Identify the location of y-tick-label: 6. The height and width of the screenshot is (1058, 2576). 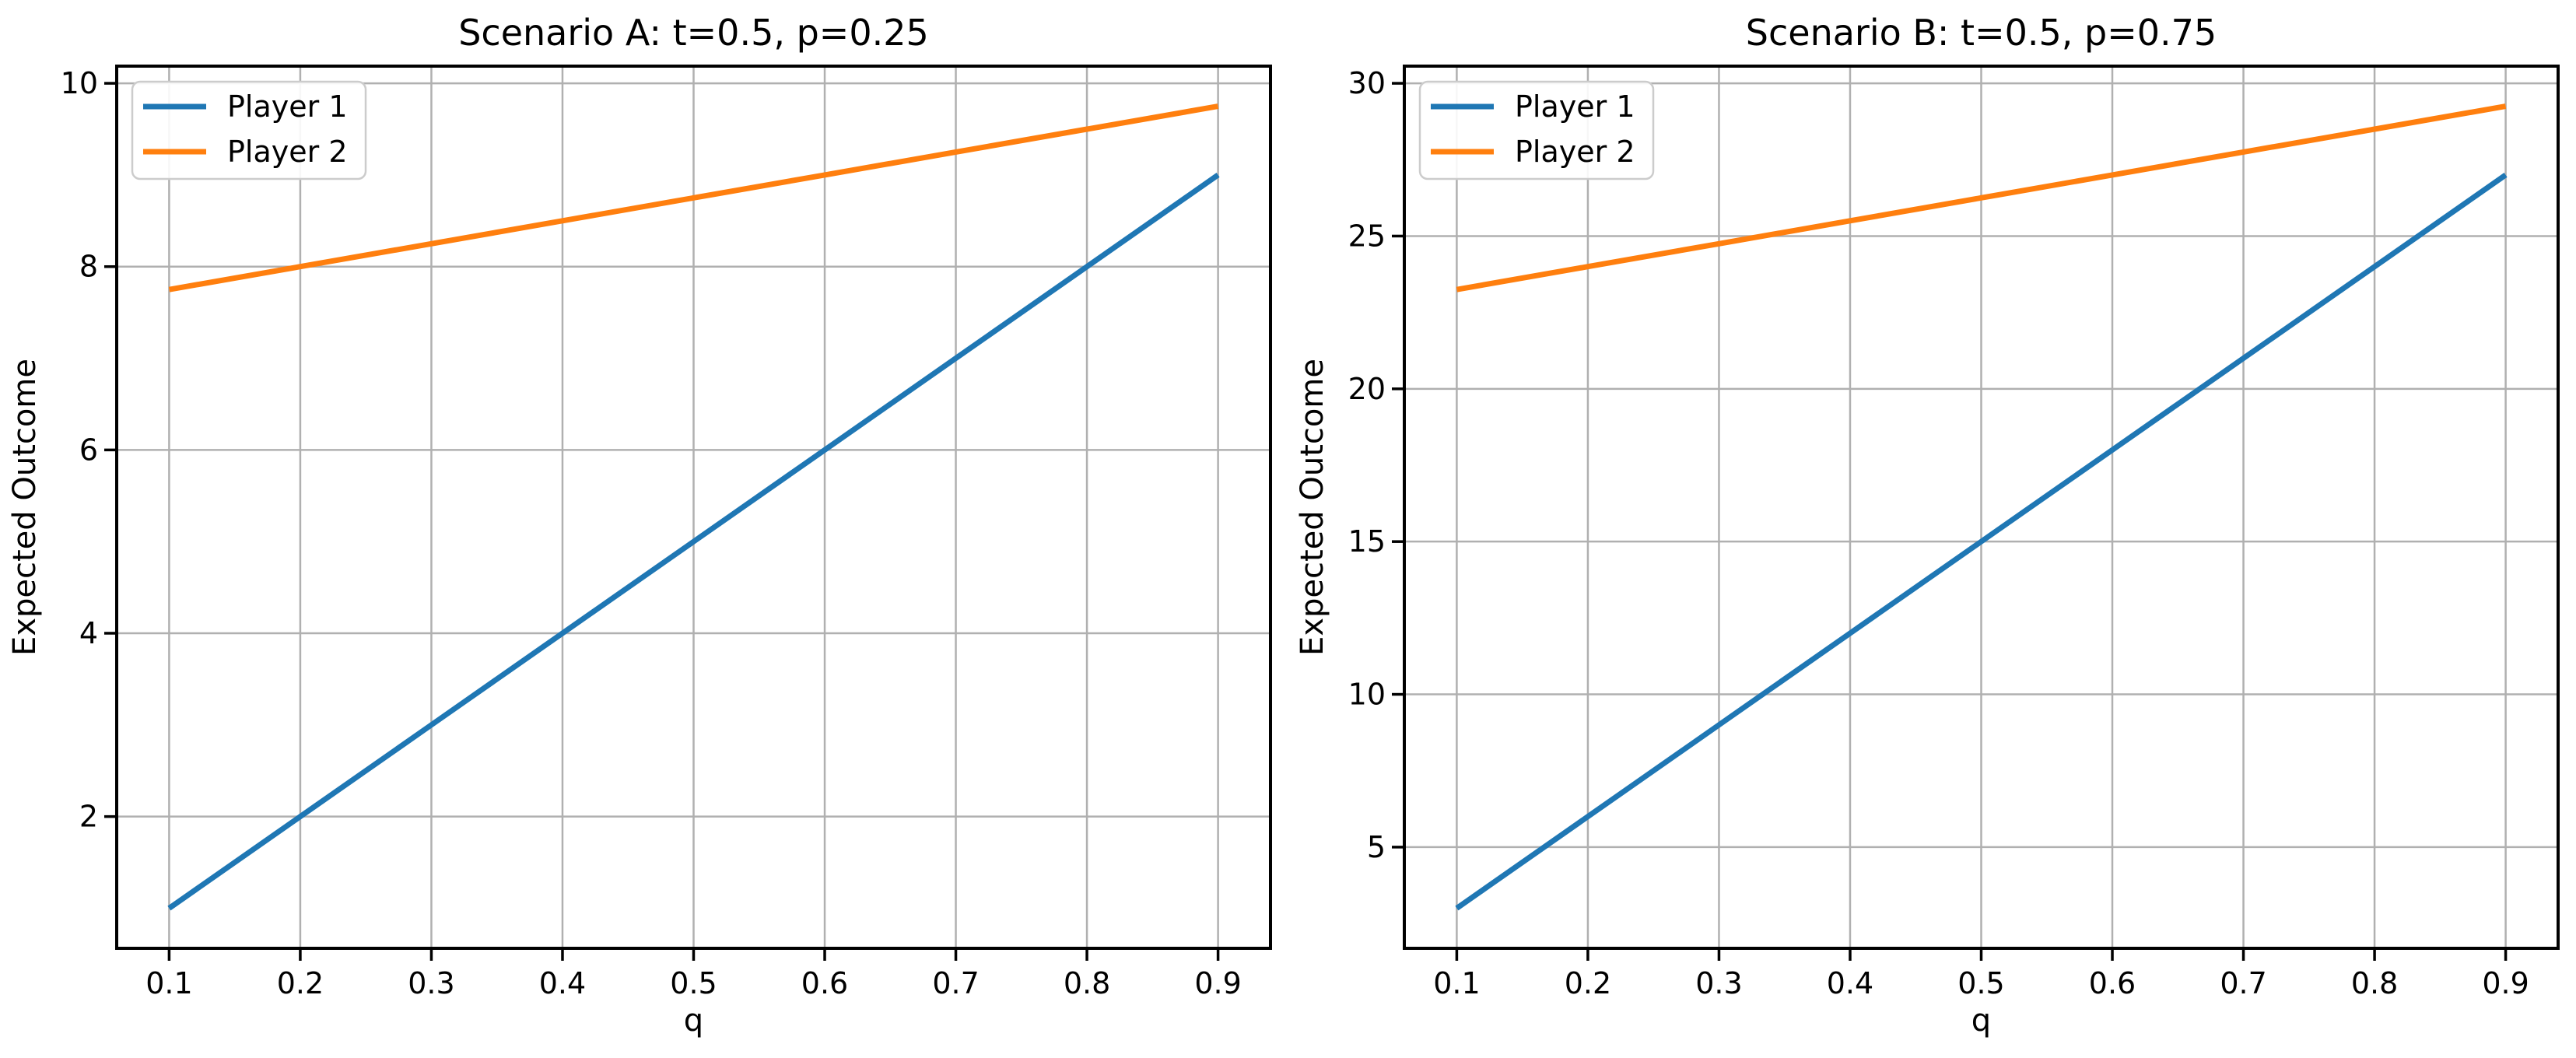
(88, 450).